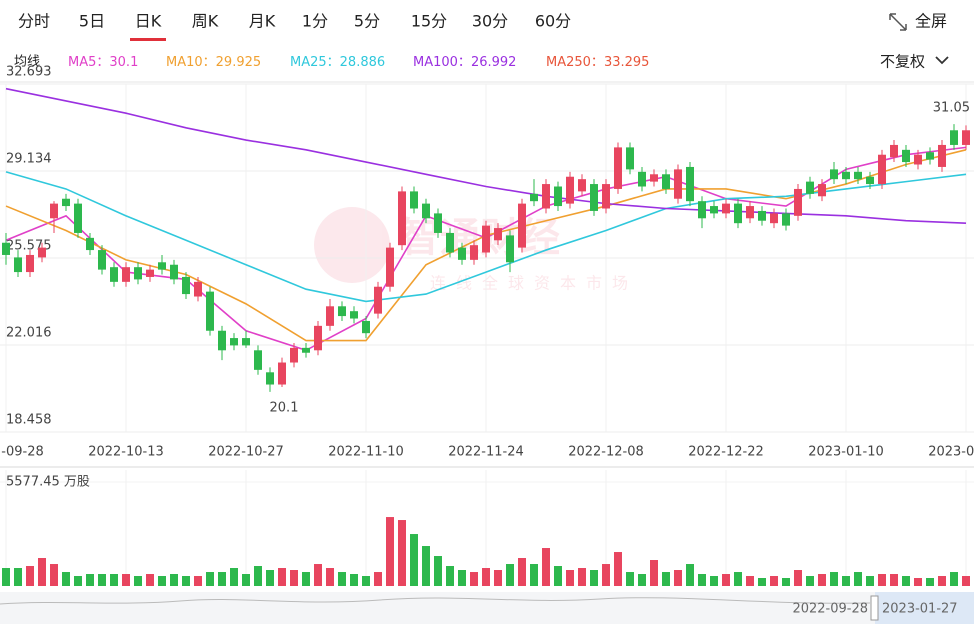 The image size is (974, 627). What do you see at coordinates (951, 108) in the screenshot?
I see `high-label: 31.05` at bounding box center [951, 108].